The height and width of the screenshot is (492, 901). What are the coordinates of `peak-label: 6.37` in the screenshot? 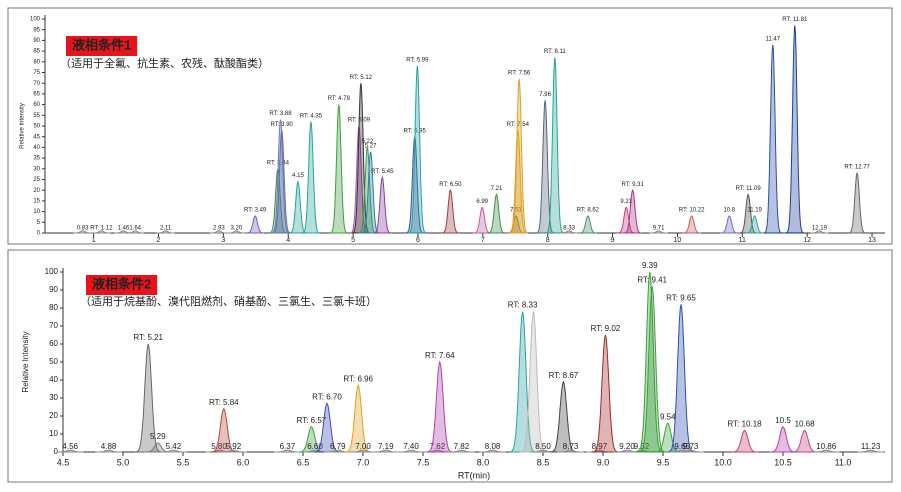 It's located at (288, 446).